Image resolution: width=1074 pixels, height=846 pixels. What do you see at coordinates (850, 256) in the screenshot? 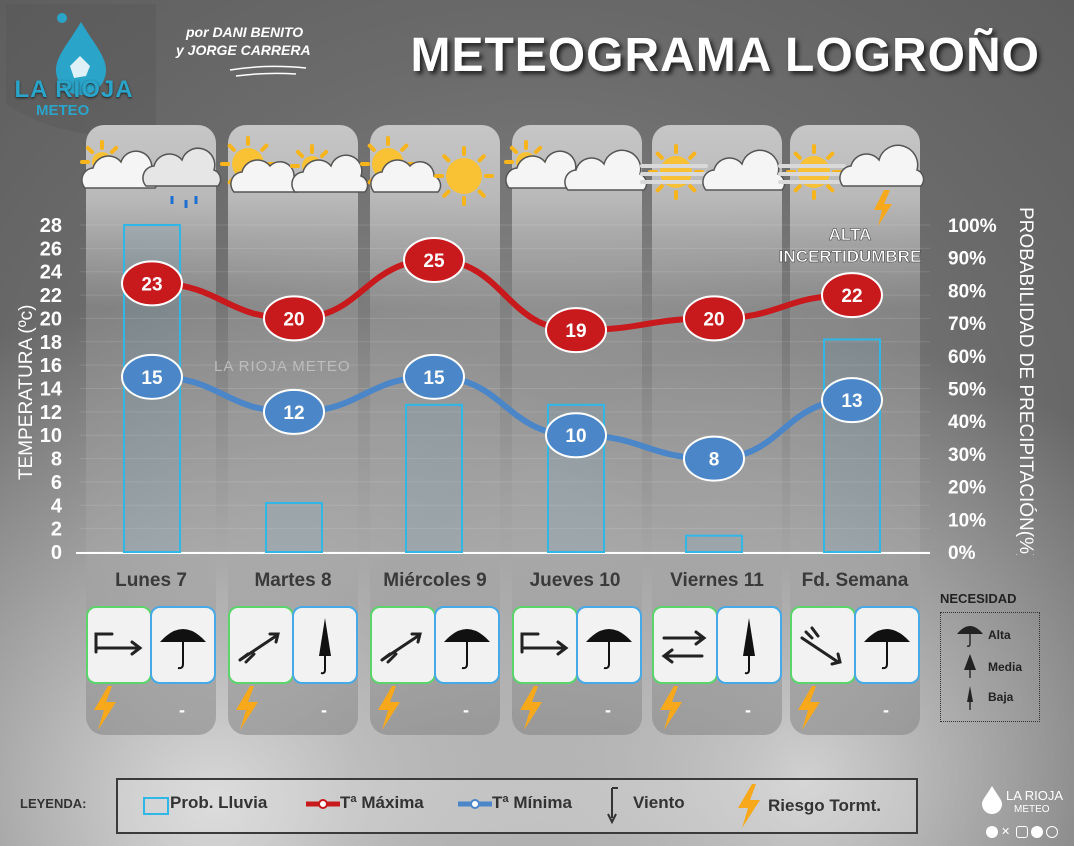
I see `annotation-label: INCERTIDUMBRE` at bounding box center [850, 256].